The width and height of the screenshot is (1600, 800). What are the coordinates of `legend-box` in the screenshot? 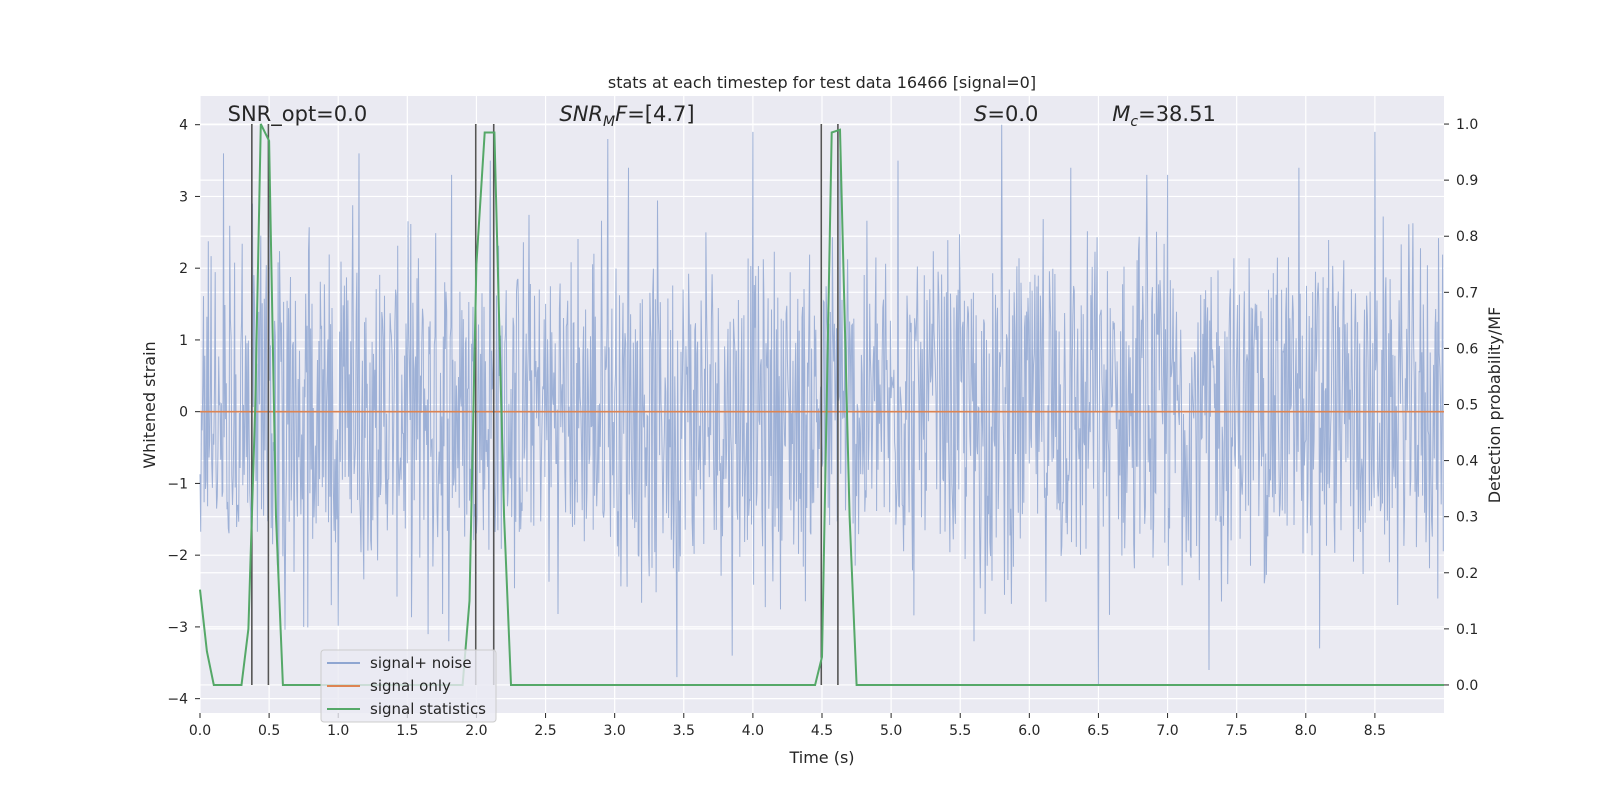 It's located at (408, 686).